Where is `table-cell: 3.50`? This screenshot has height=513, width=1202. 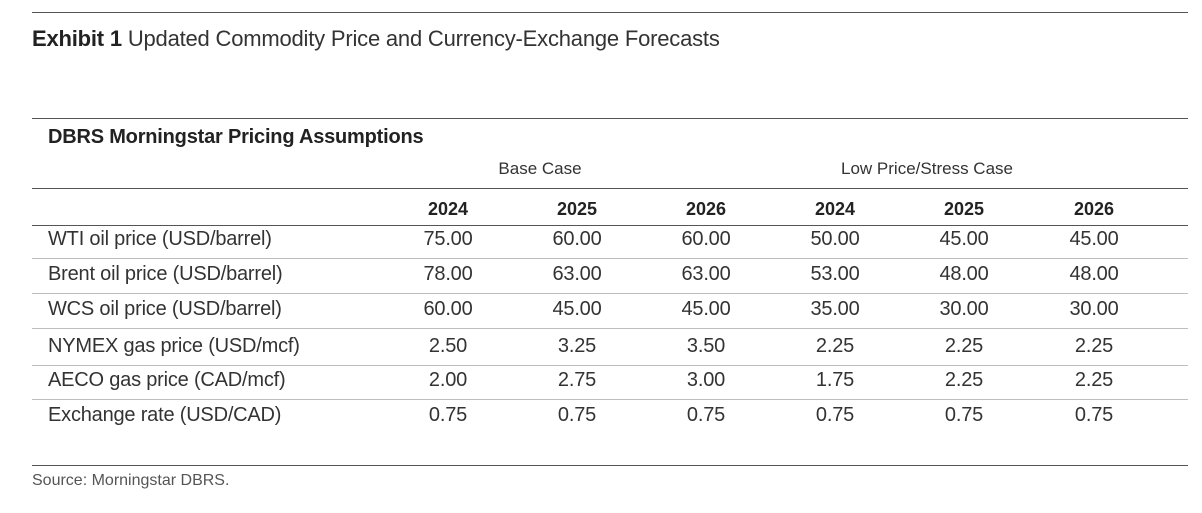 table-cell: 3.50 is located at coordinates (706, 346).